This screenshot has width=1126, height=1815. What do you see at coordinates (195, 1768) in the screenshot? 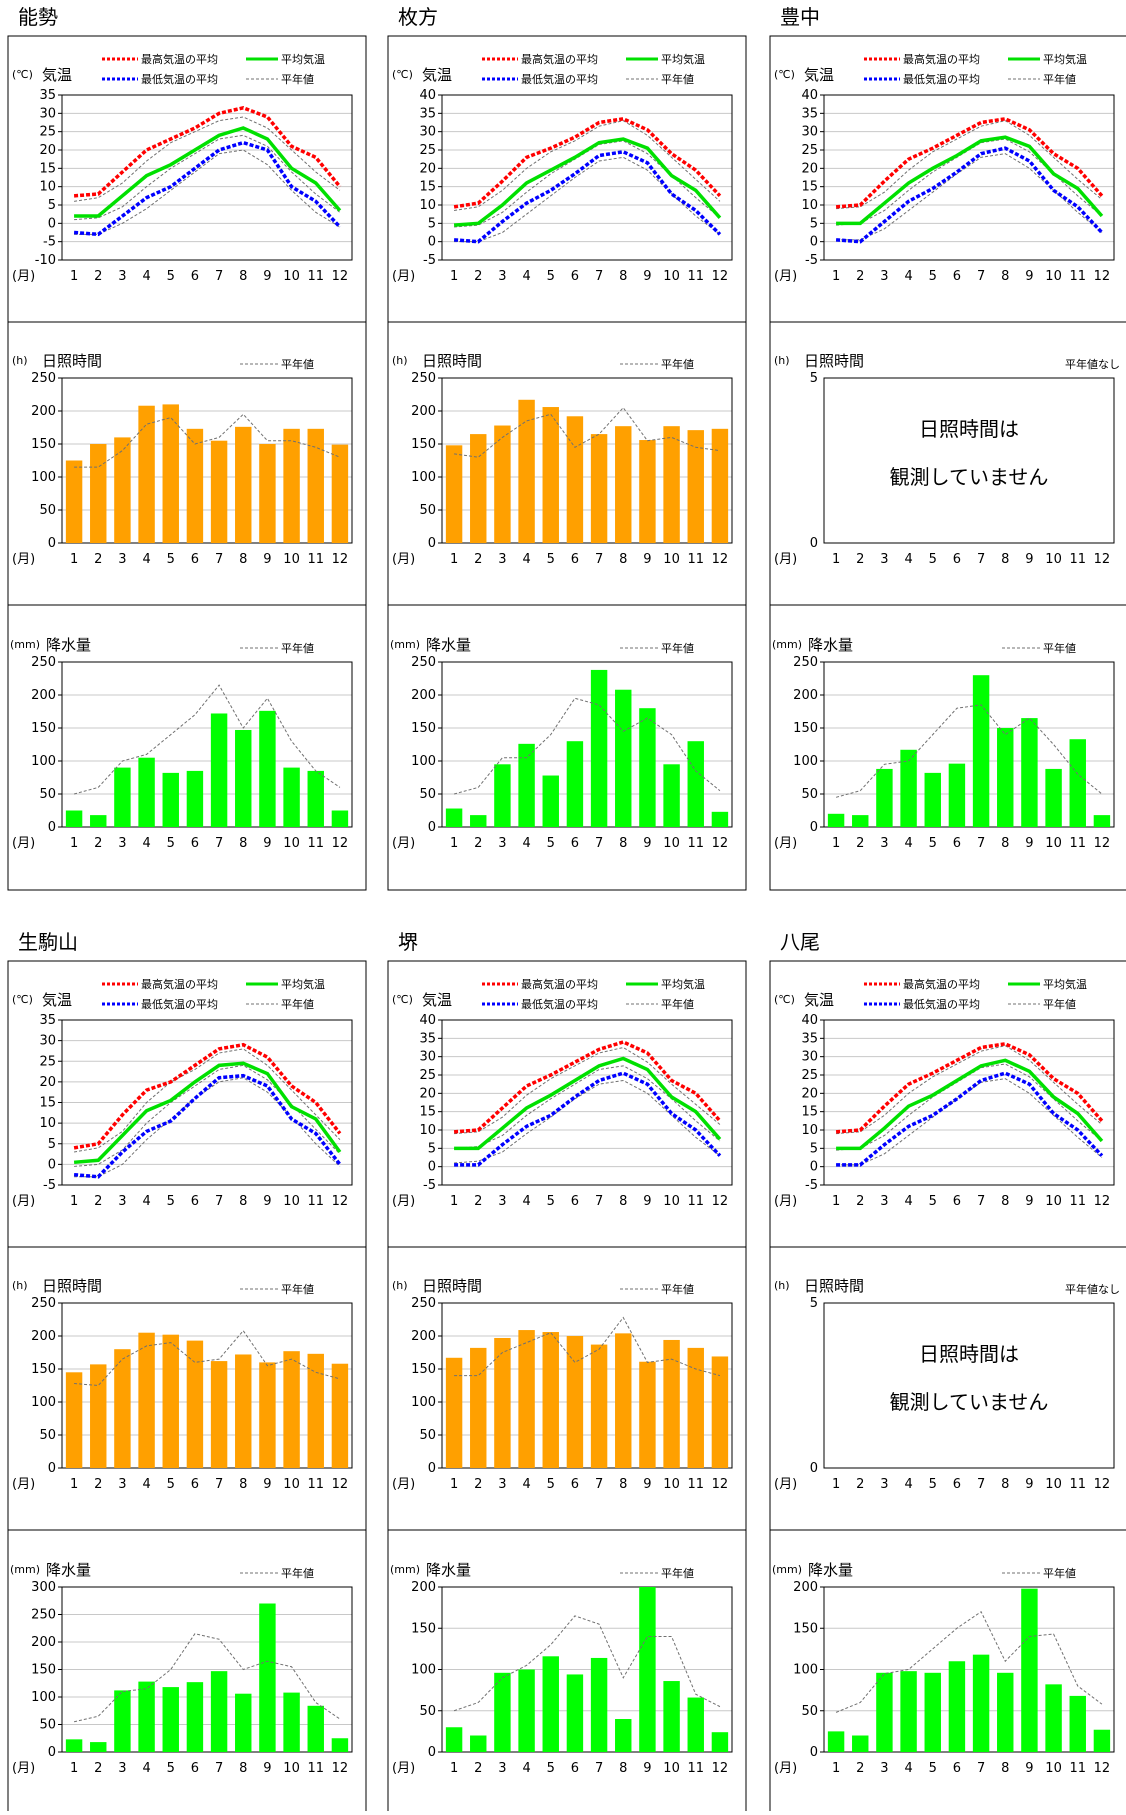
I see `month-tick-label: 6` at bounding box center [195, 1768].